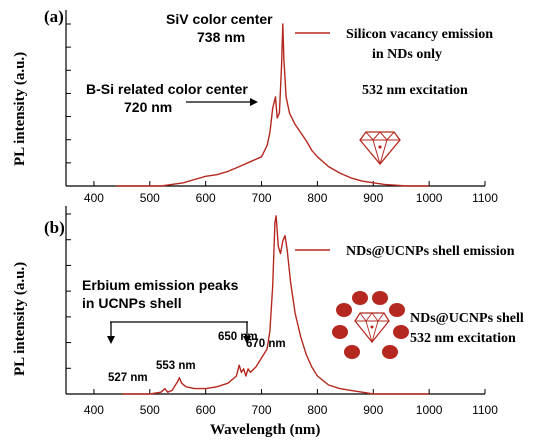 The height and width of the screenshot is (441, 550). I want to click on panel-b-note-line1: NDs@UCNPs shell, so click(467, 318).